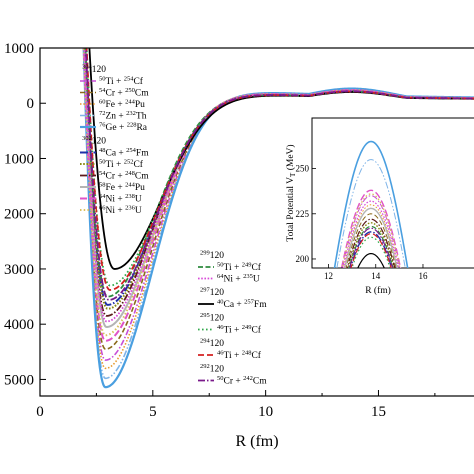 Image resolution: width=474 pixels, height=474 pixels. I want to click on legend-entry-3: 72Zn + 232Th, so click(123, 116).